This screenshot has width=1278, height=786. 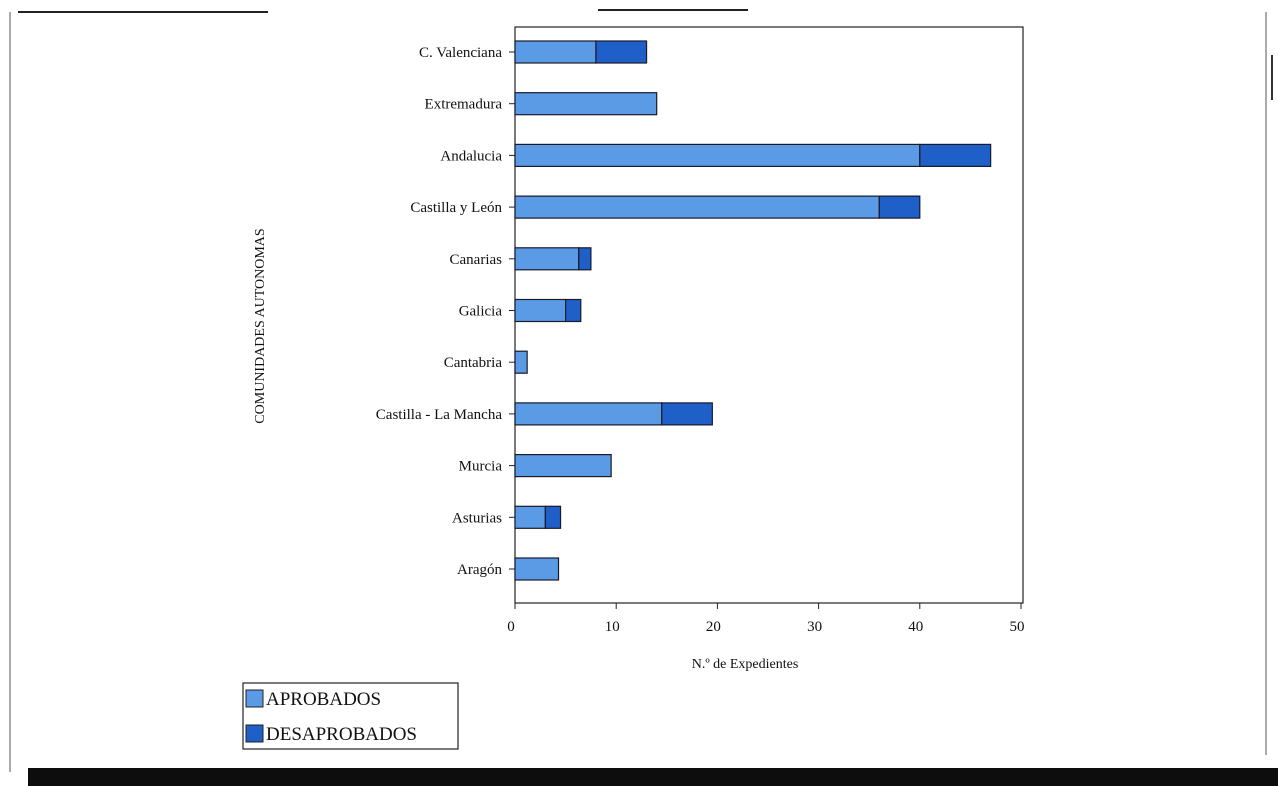 I want to click on bar-castilla-y-leon-aprobados, so click(x=697, y=207).